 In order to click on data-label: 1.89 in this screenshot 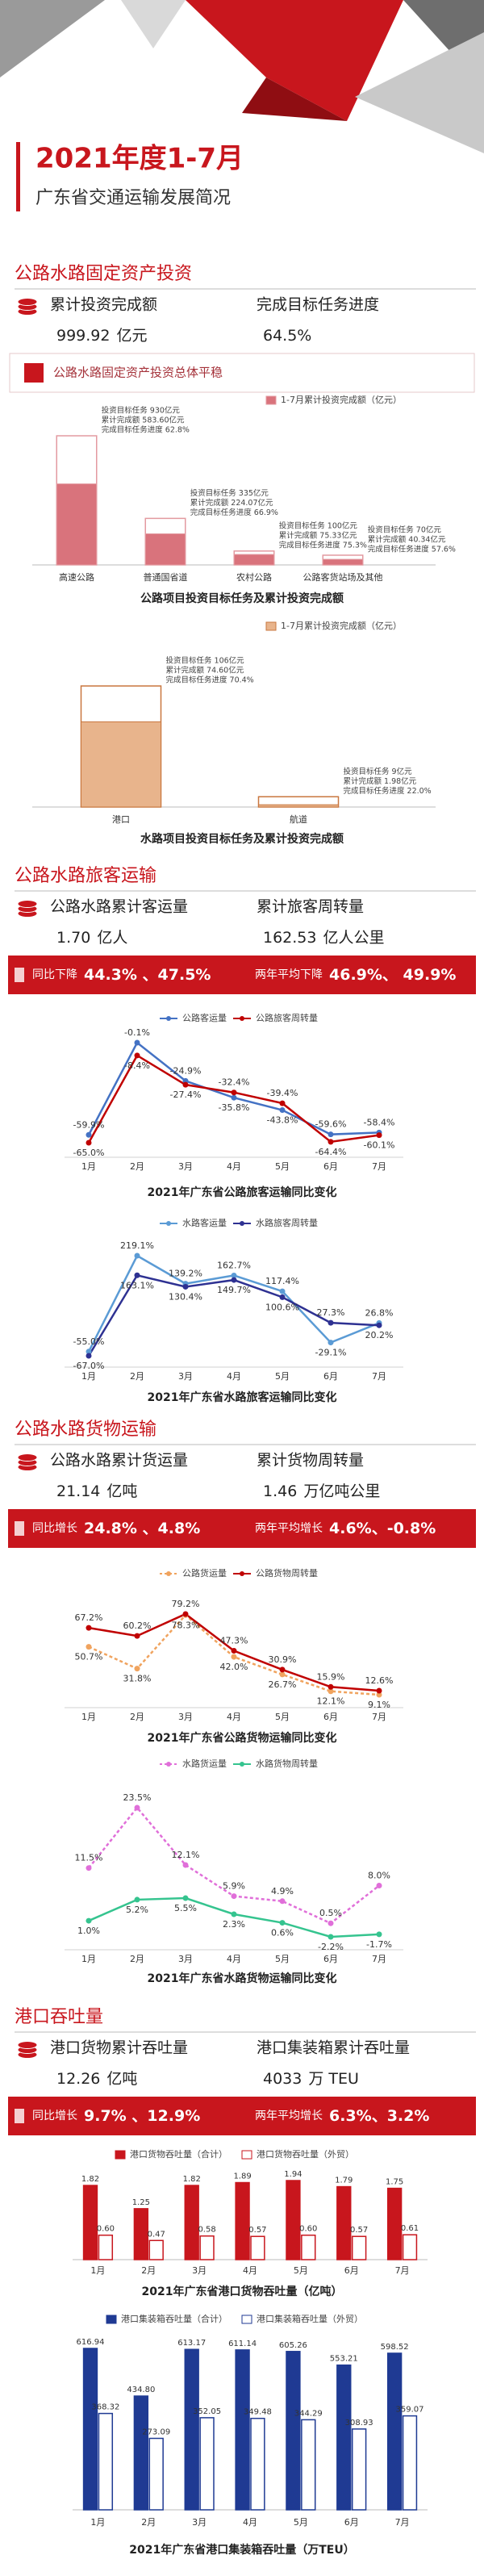, I will do `click(242, 2176)`.